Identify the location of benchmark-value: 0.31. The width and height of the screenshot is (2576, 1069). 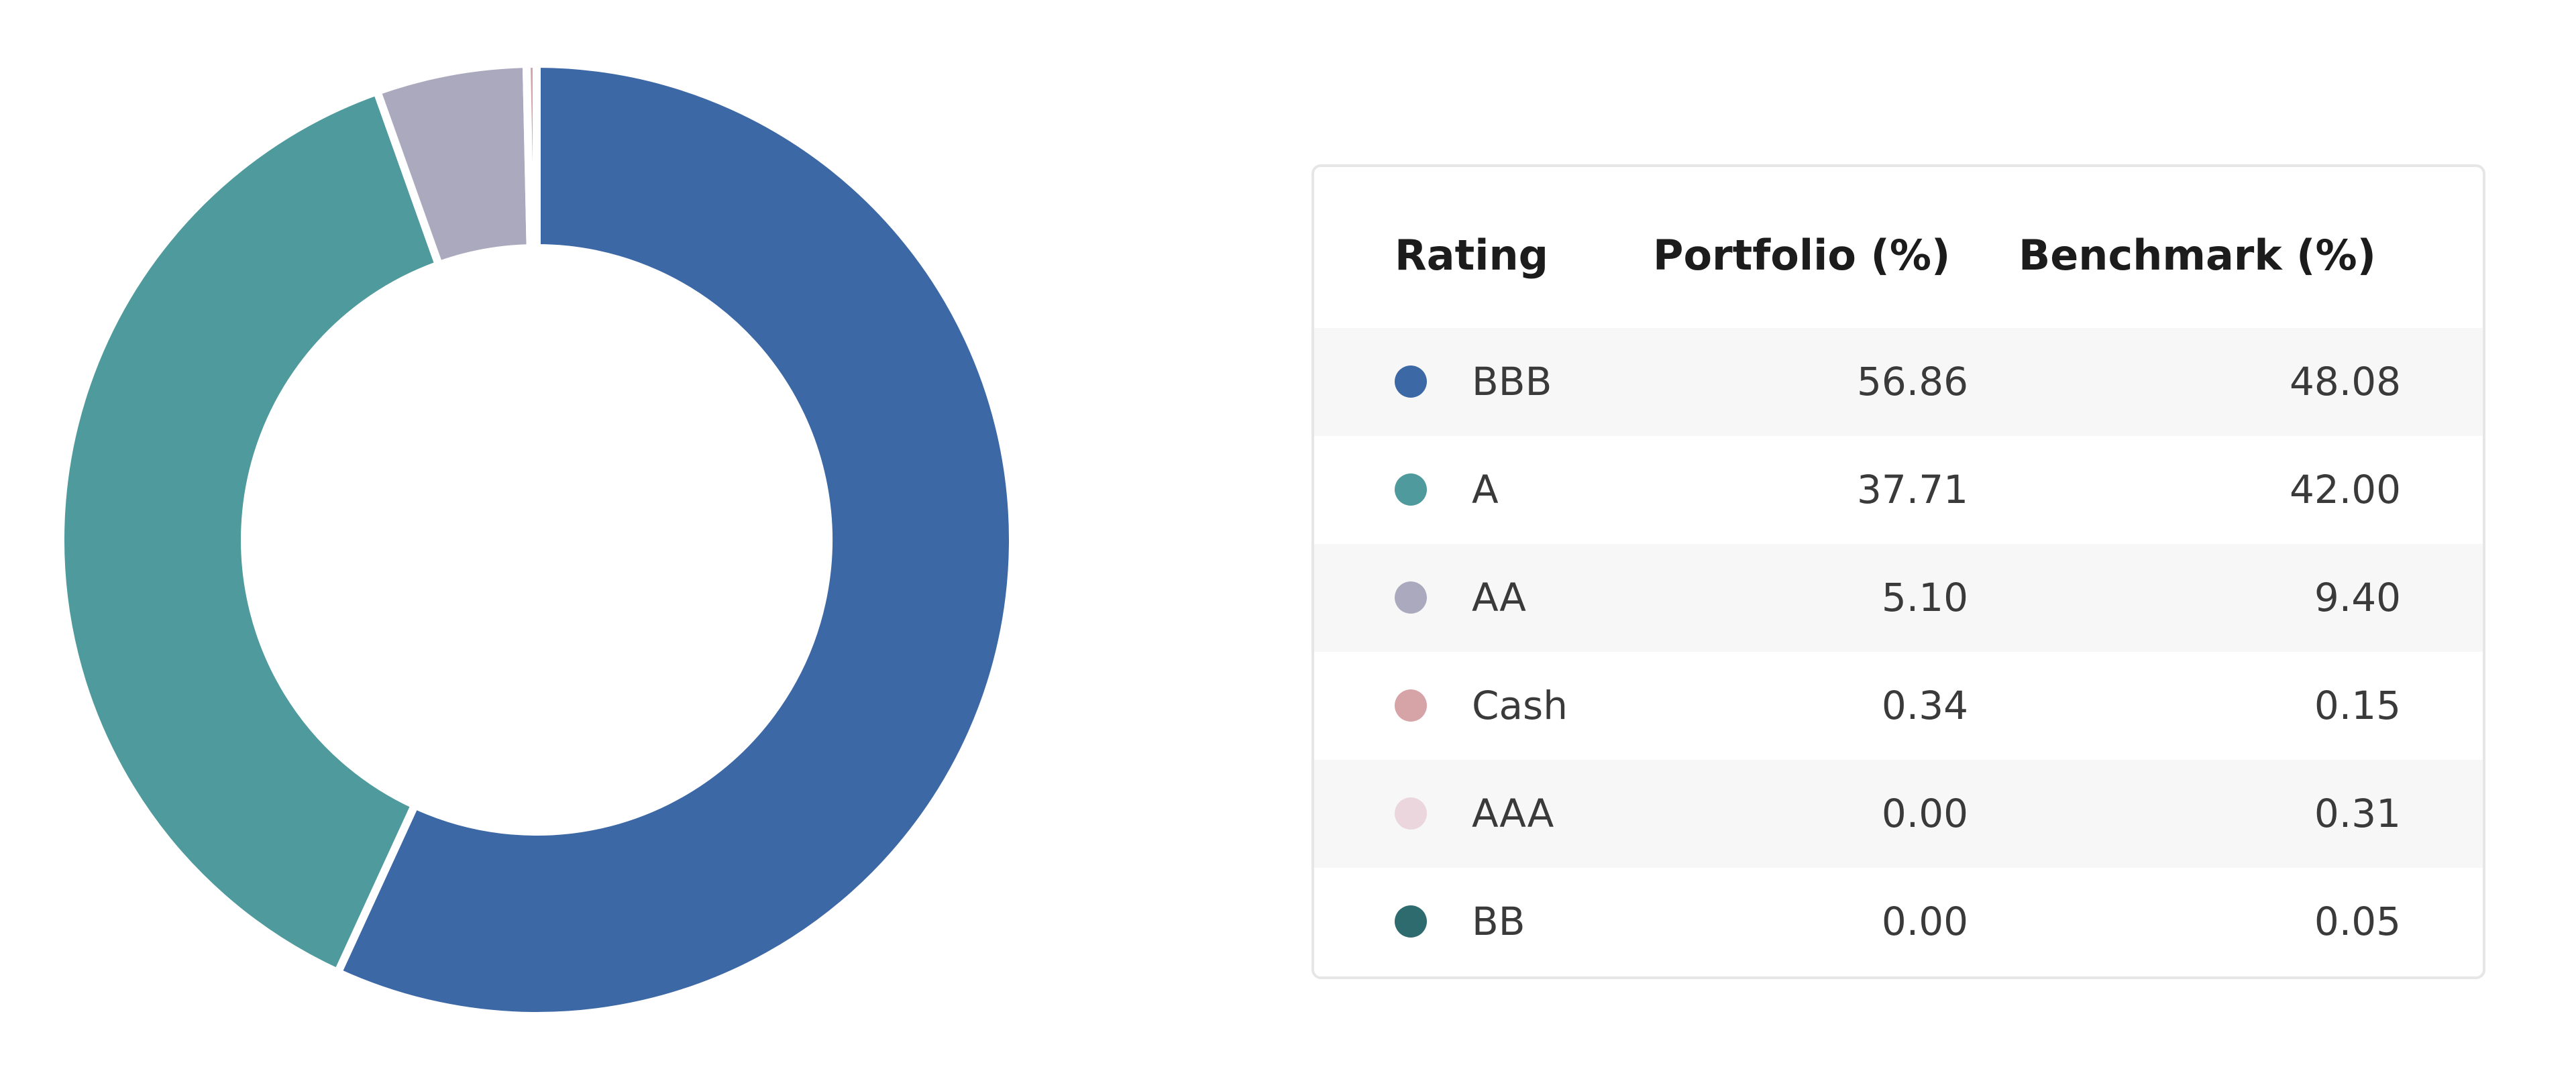
(2357, 813).